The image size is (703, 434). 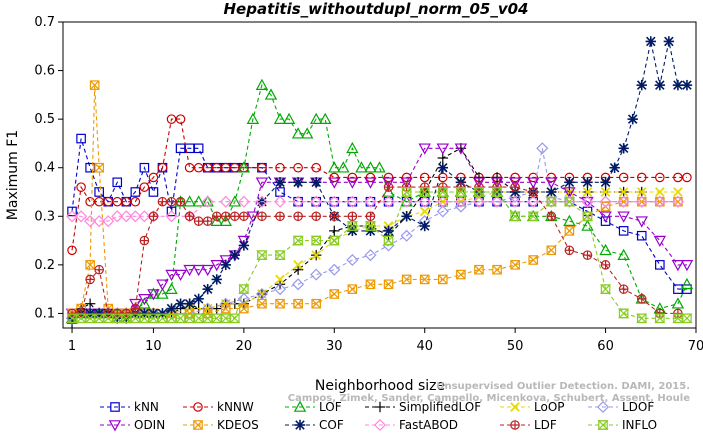 What do you see at coordinates (44, 265) in the screenshot?
I see `y-tick-label: 0.2` at bounding box center [44, 265].